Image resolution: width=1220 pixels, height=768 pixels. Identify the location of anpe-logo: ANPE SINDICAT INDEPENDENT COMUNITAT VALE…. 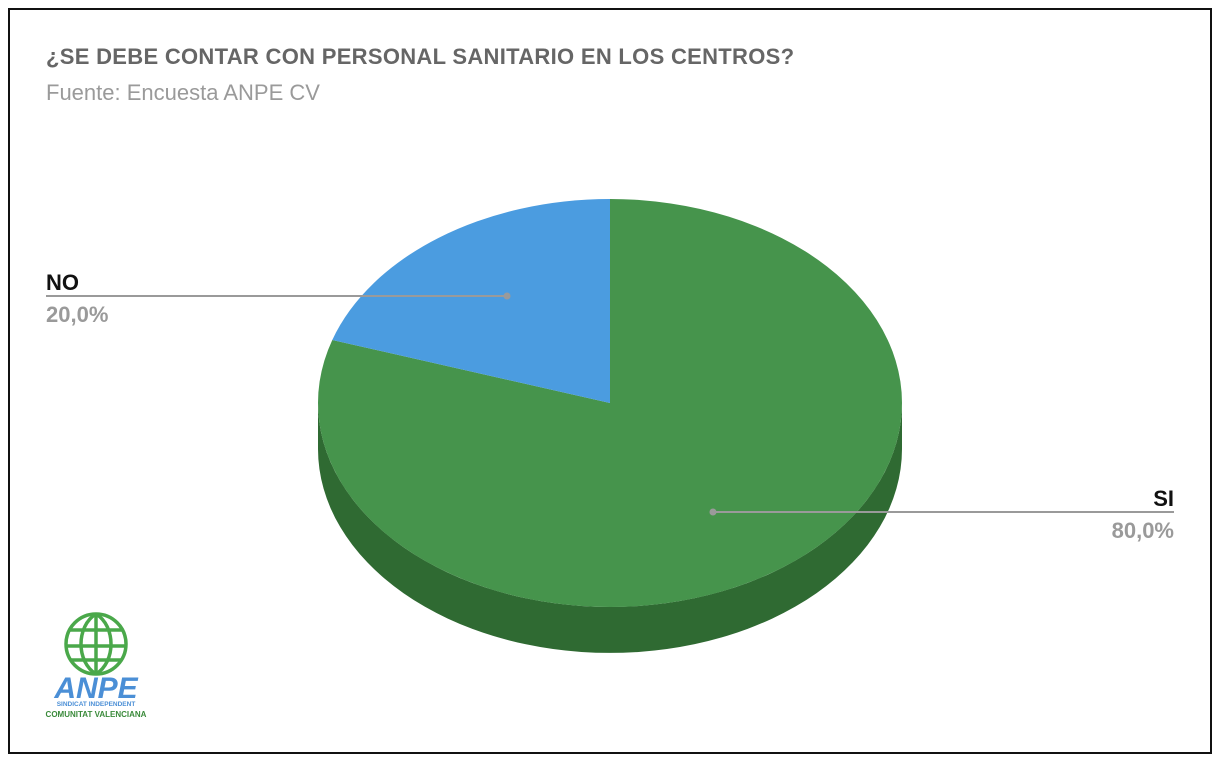
(96, 665).